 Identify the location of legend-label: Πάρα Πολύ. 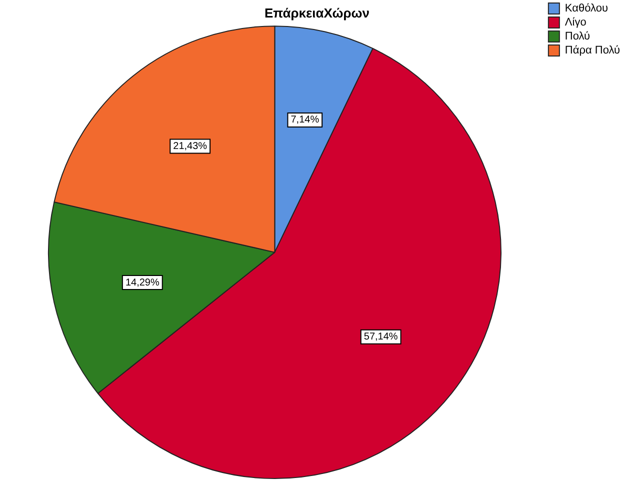
(592, 50).